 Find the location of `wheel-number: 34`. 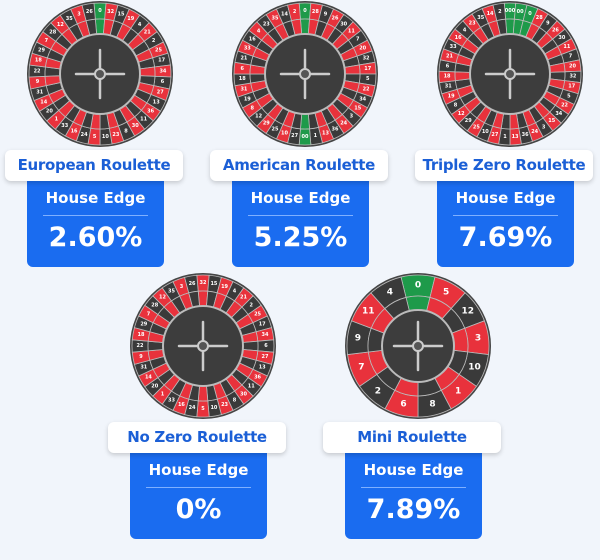

wheel-number: 34 is located at coordinates (362, 99).